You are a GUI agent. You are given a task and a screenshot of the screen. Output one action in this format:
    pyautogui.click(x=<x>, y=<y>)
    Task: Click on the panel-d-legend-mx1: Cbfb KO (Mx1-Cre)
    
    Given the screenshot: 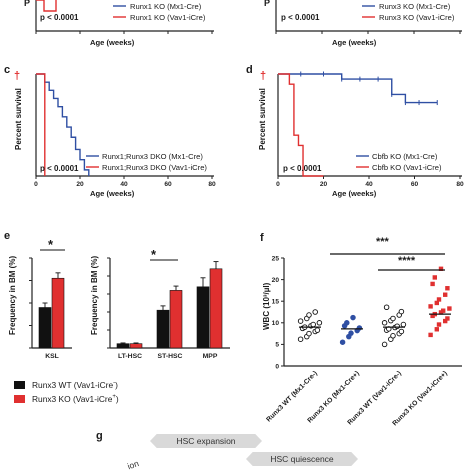 What is the action you would take?
    pyautogui.click(x=405, y=156)
    